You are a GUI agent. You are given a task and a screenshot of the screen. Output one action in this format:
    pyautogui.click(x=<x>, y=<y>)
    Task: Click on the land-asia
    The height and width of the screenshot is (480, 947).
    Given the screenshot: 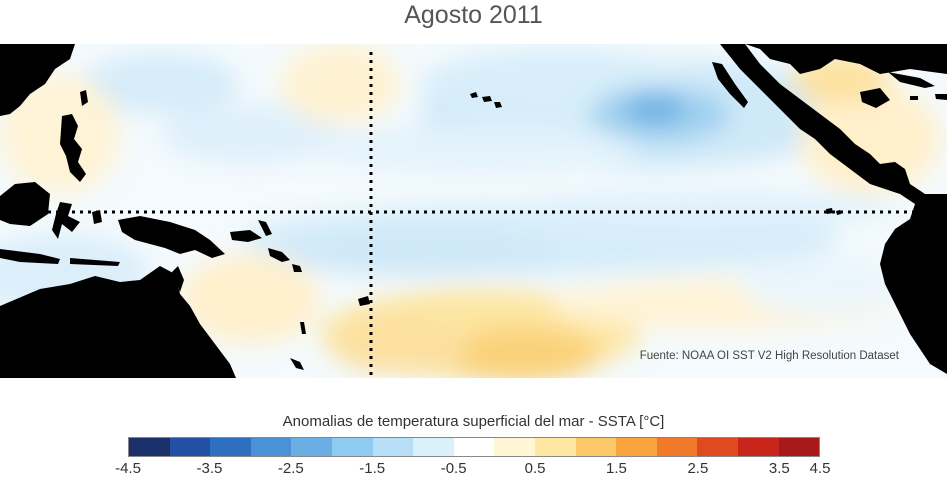 What is the action you would take?
    pyautogui.click(x=37, y=80)
    